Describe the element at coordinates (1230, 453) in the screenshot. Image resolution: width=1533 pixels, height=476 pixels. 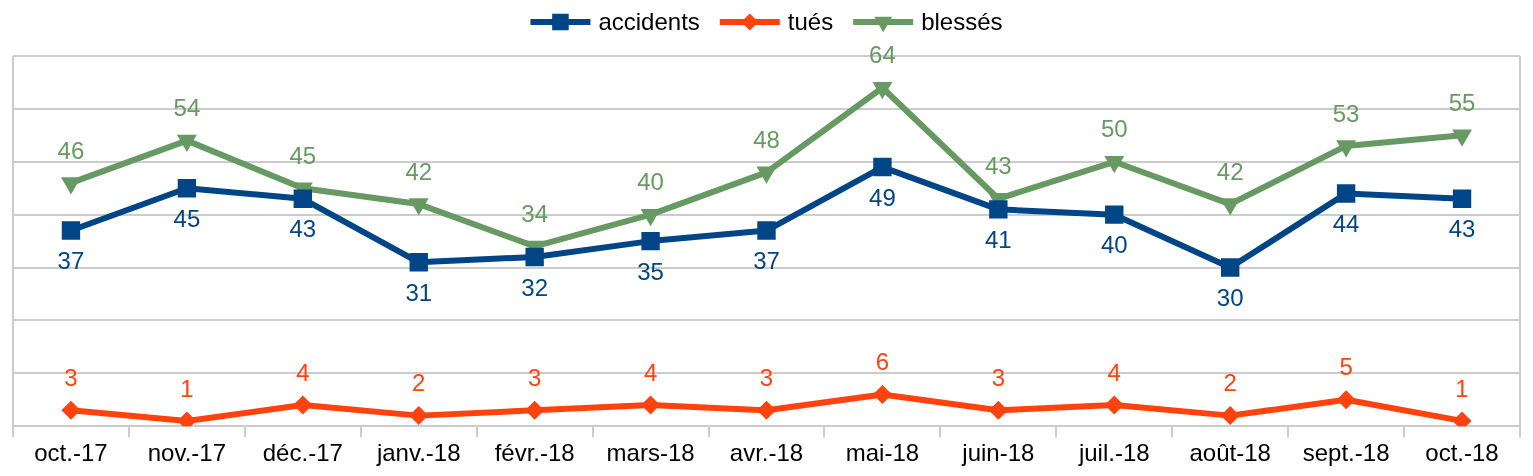
I see `x-tick-label: août-18` at that location.